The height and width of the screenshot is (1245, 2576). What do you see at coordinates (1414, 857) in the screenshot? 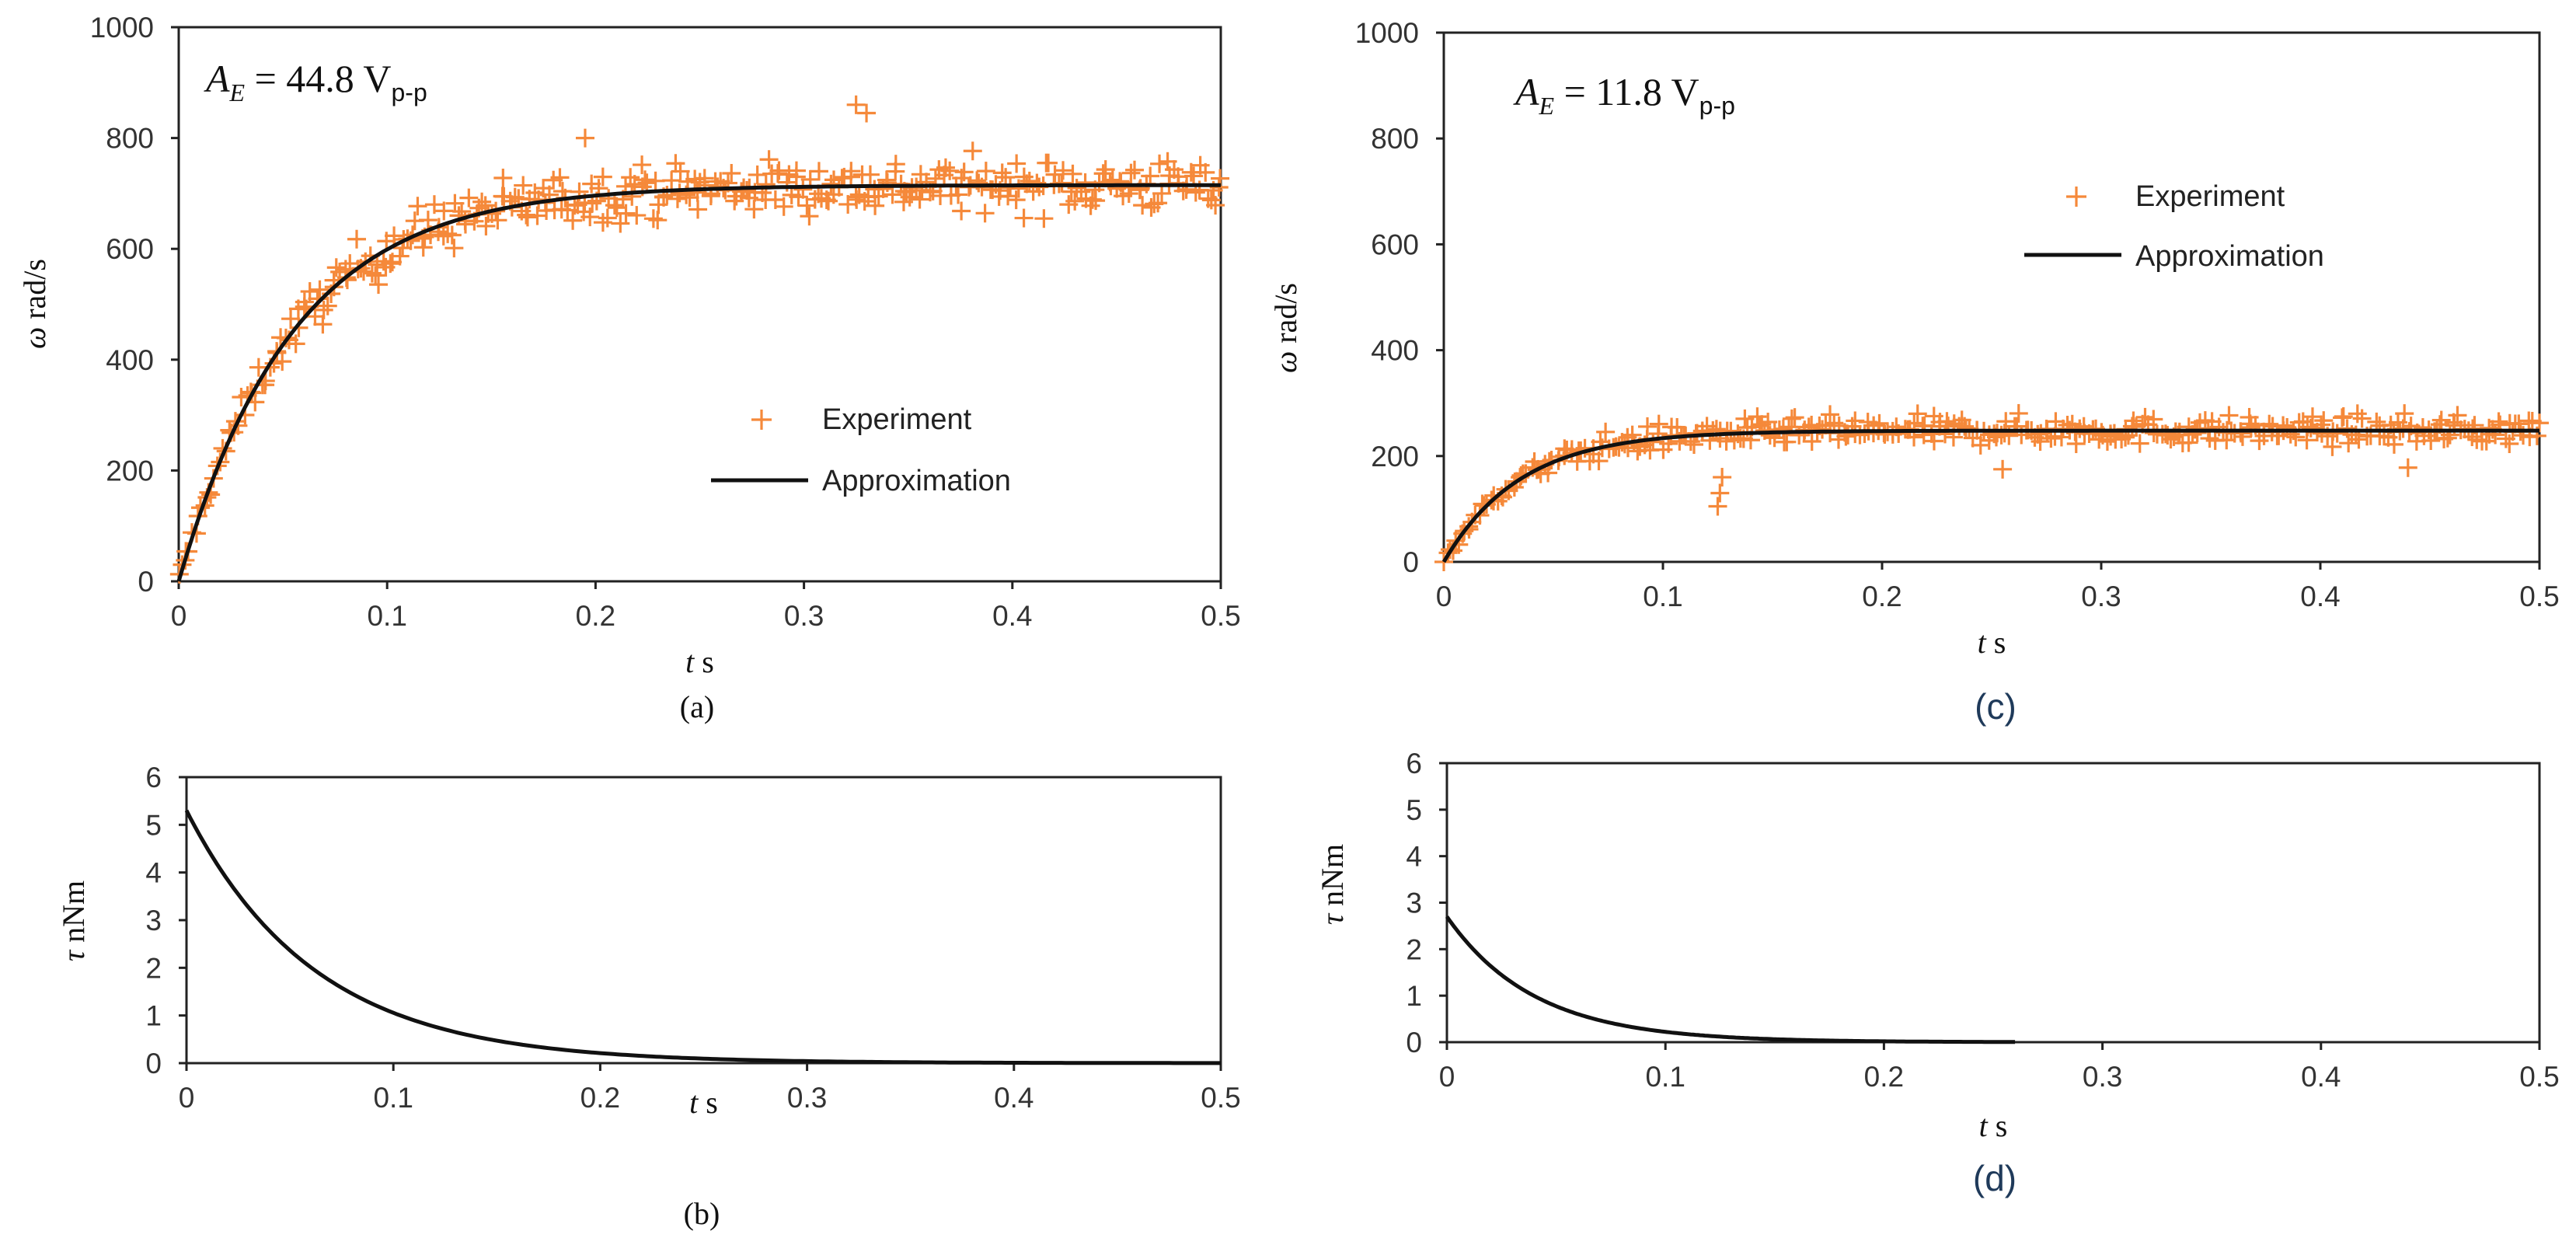
I see `y-tick-label: 4` at bounding box center [1414, 857].